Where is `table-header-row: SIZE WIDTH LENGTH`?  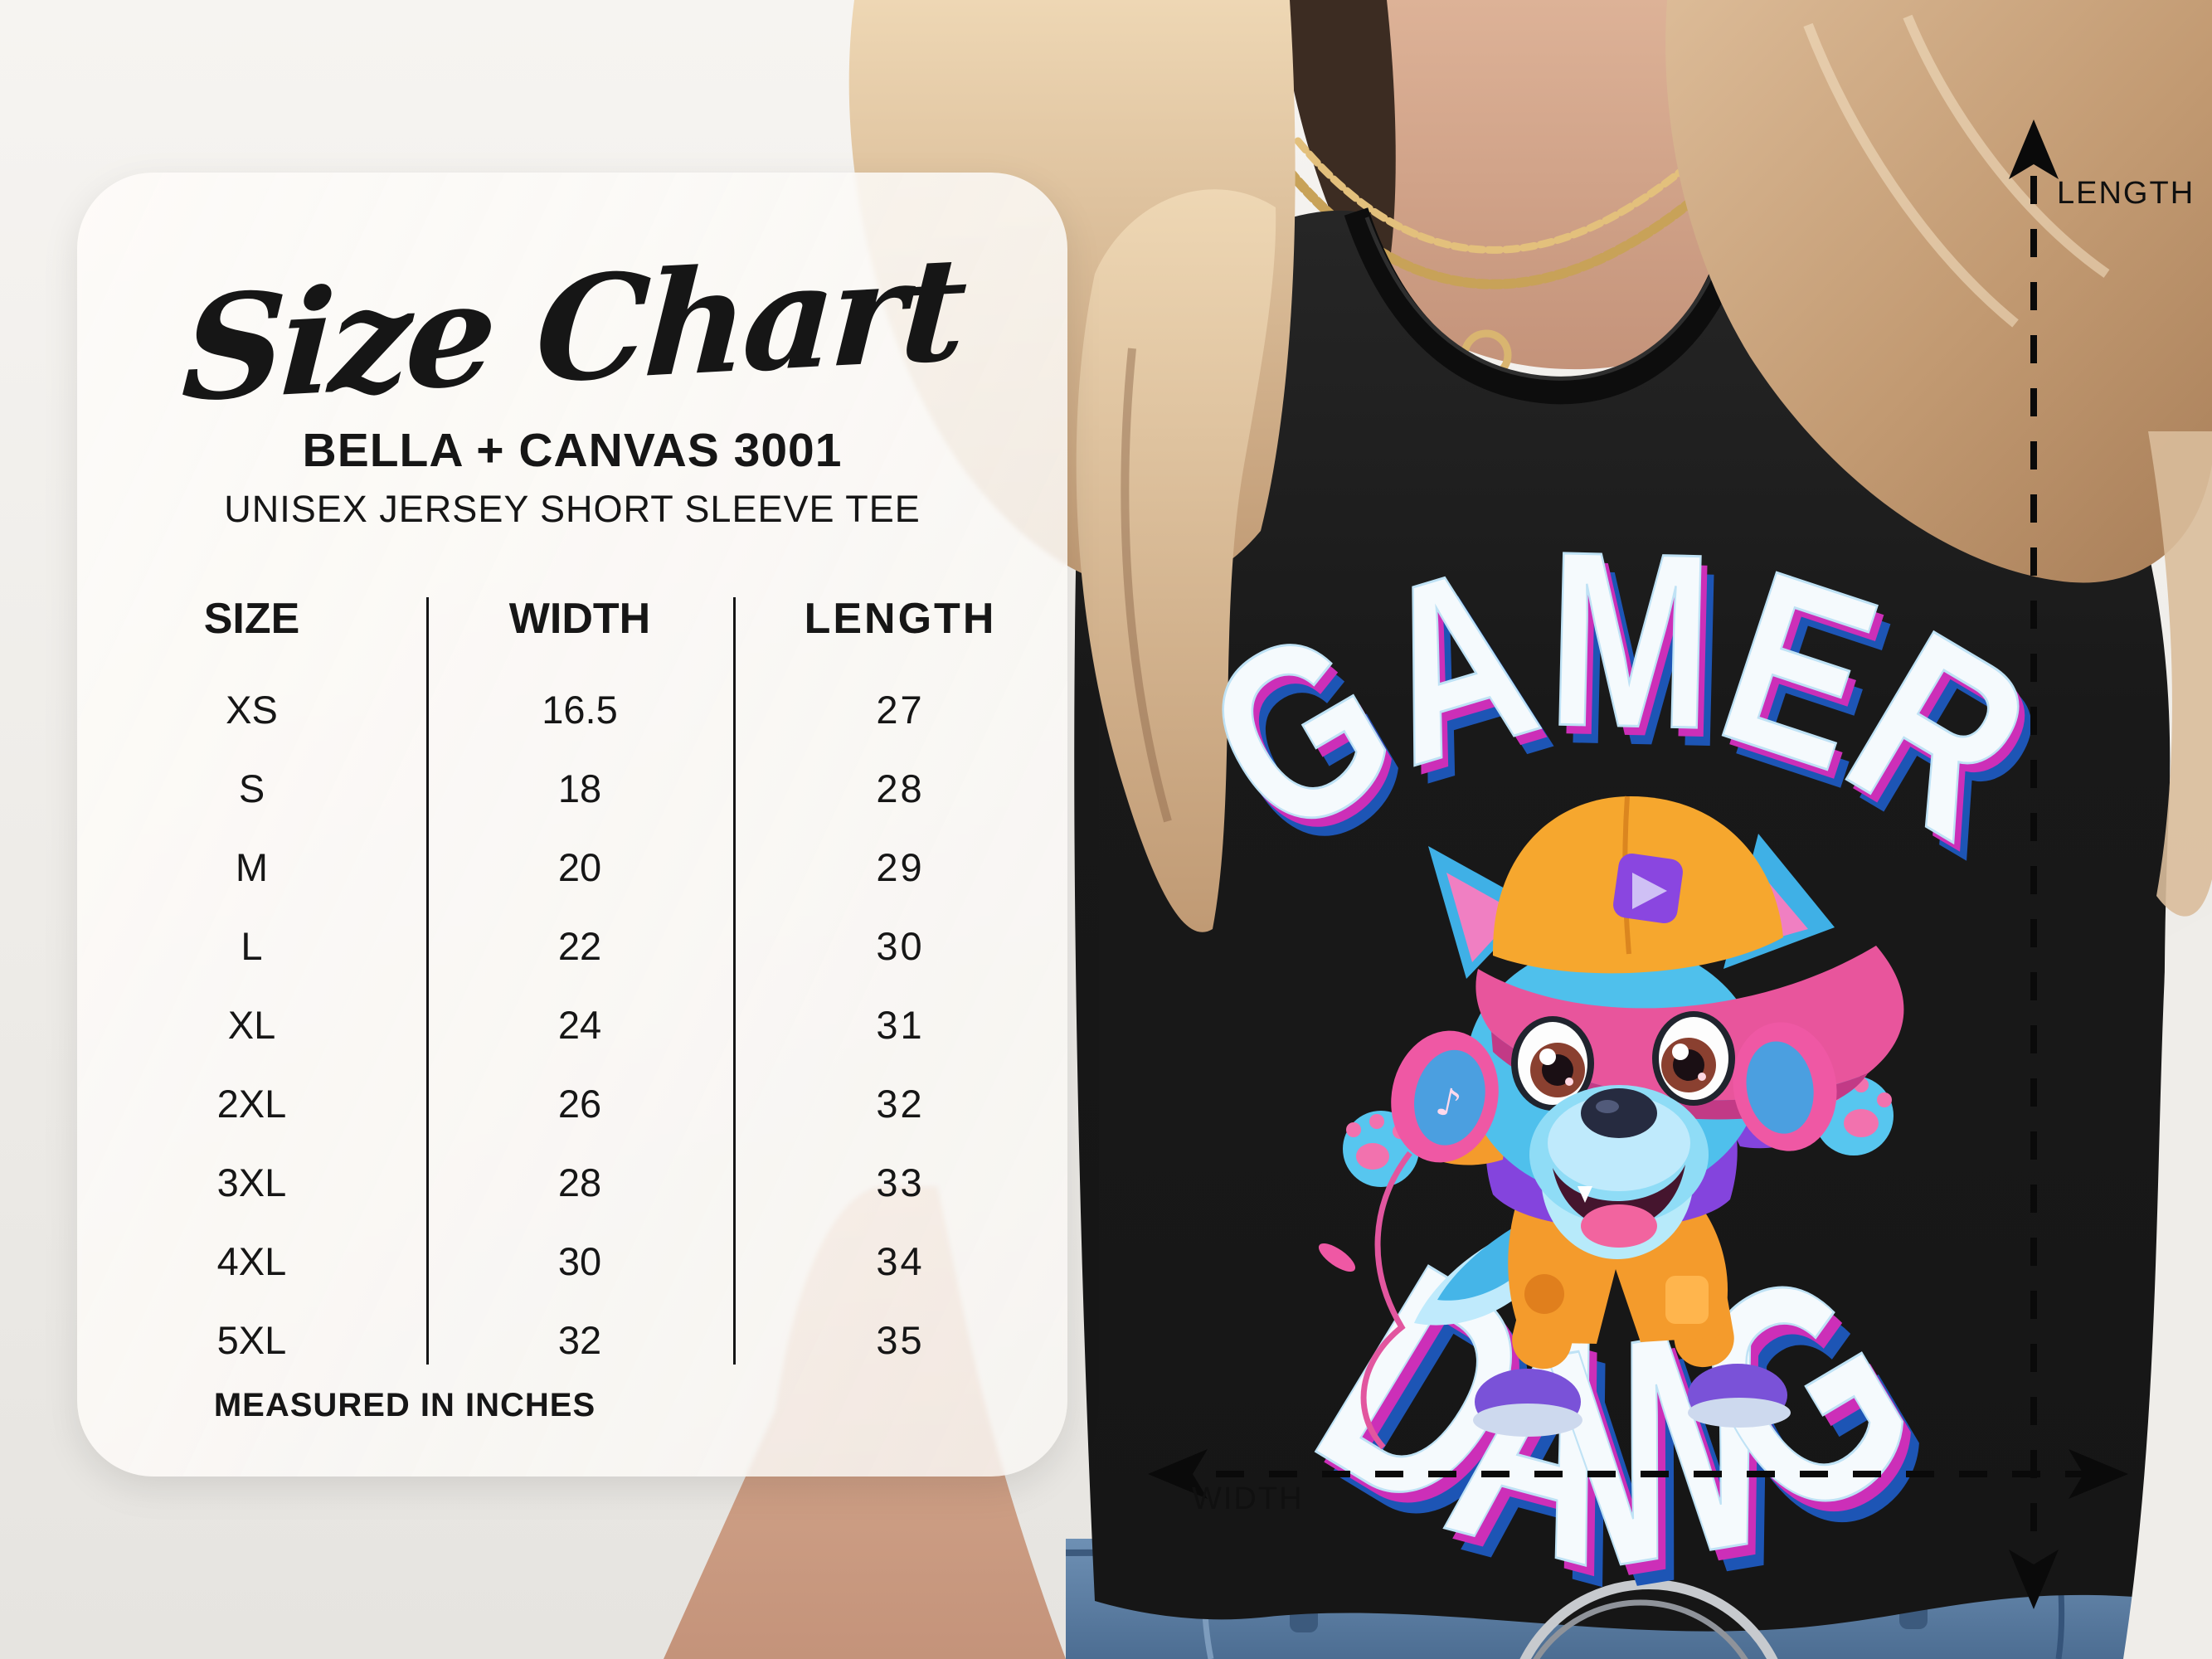 table-header-row: SIZE WIDTH LENGTH is located at coordinates (572, 618).